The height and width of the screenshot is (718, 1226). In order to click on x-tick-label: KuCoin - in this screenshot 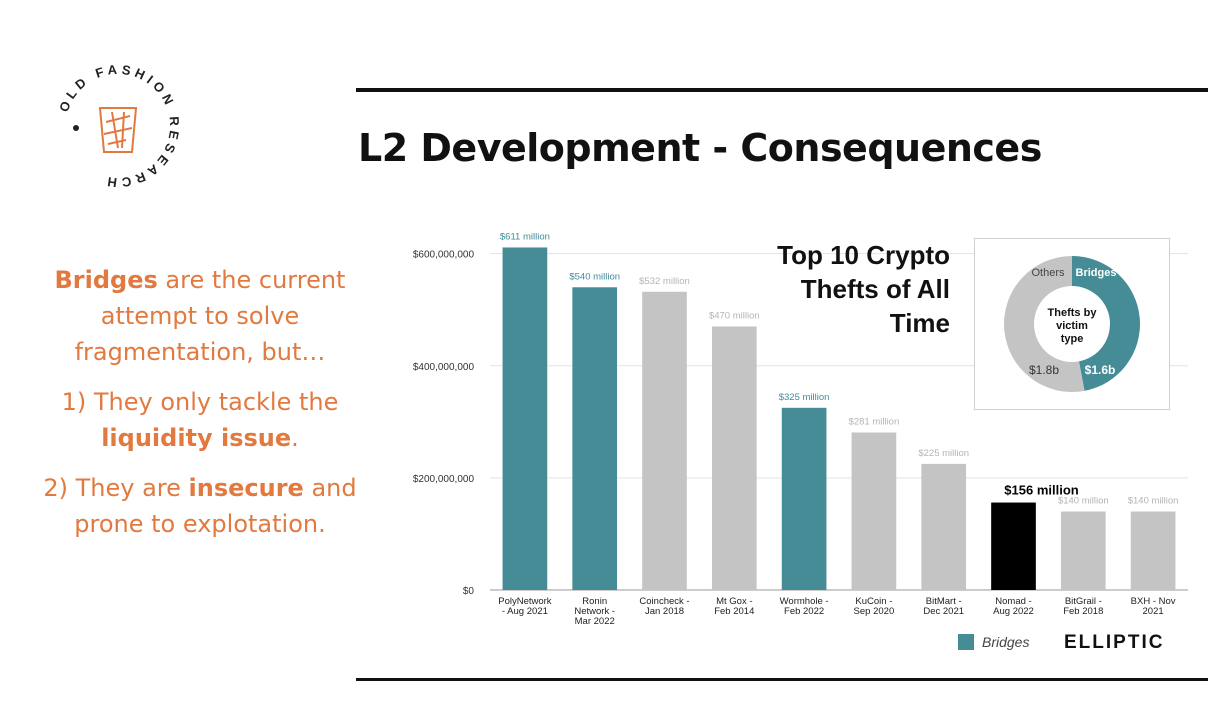, I will do `click(873, 601)`.